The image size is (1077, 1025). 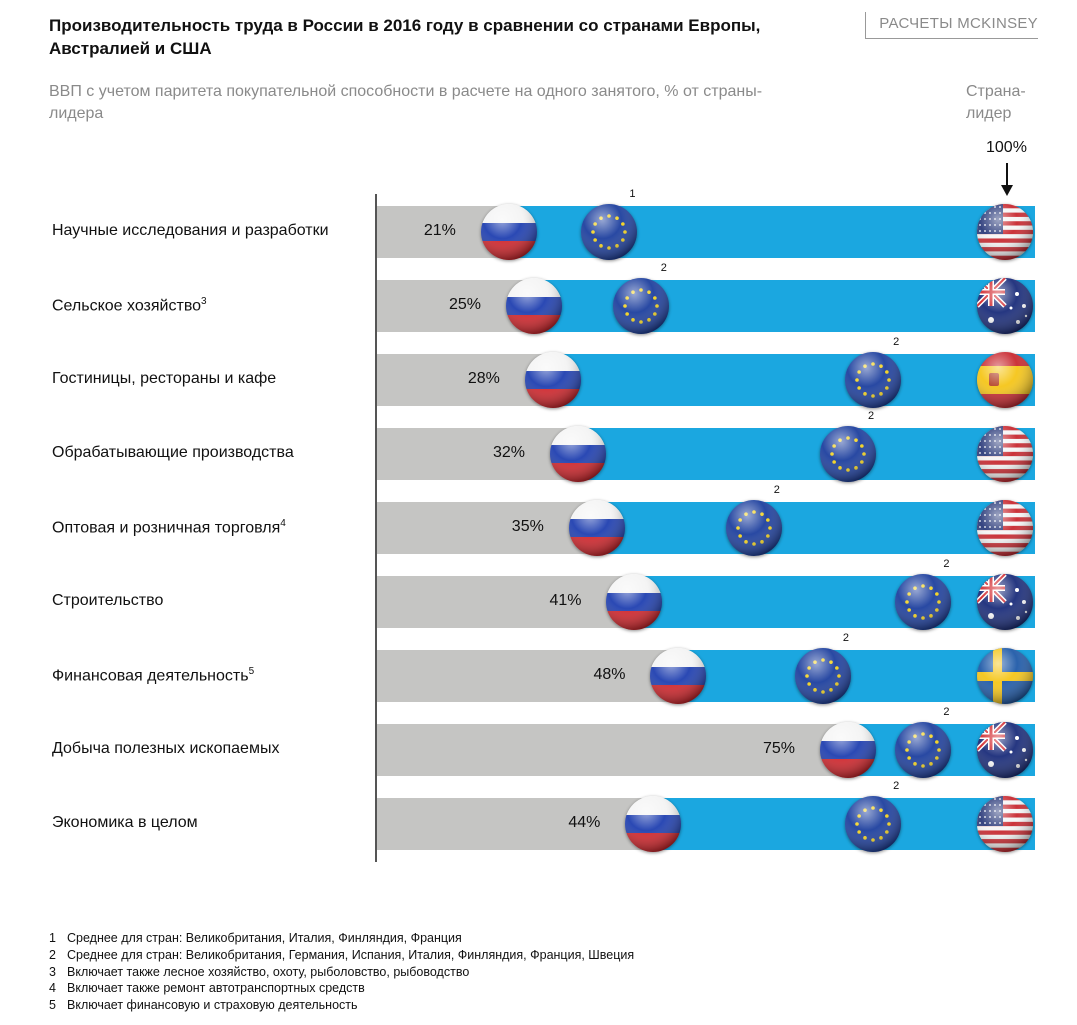 I want to click on category-label: Финансовая деятельность5, so click(x=153, y=675).